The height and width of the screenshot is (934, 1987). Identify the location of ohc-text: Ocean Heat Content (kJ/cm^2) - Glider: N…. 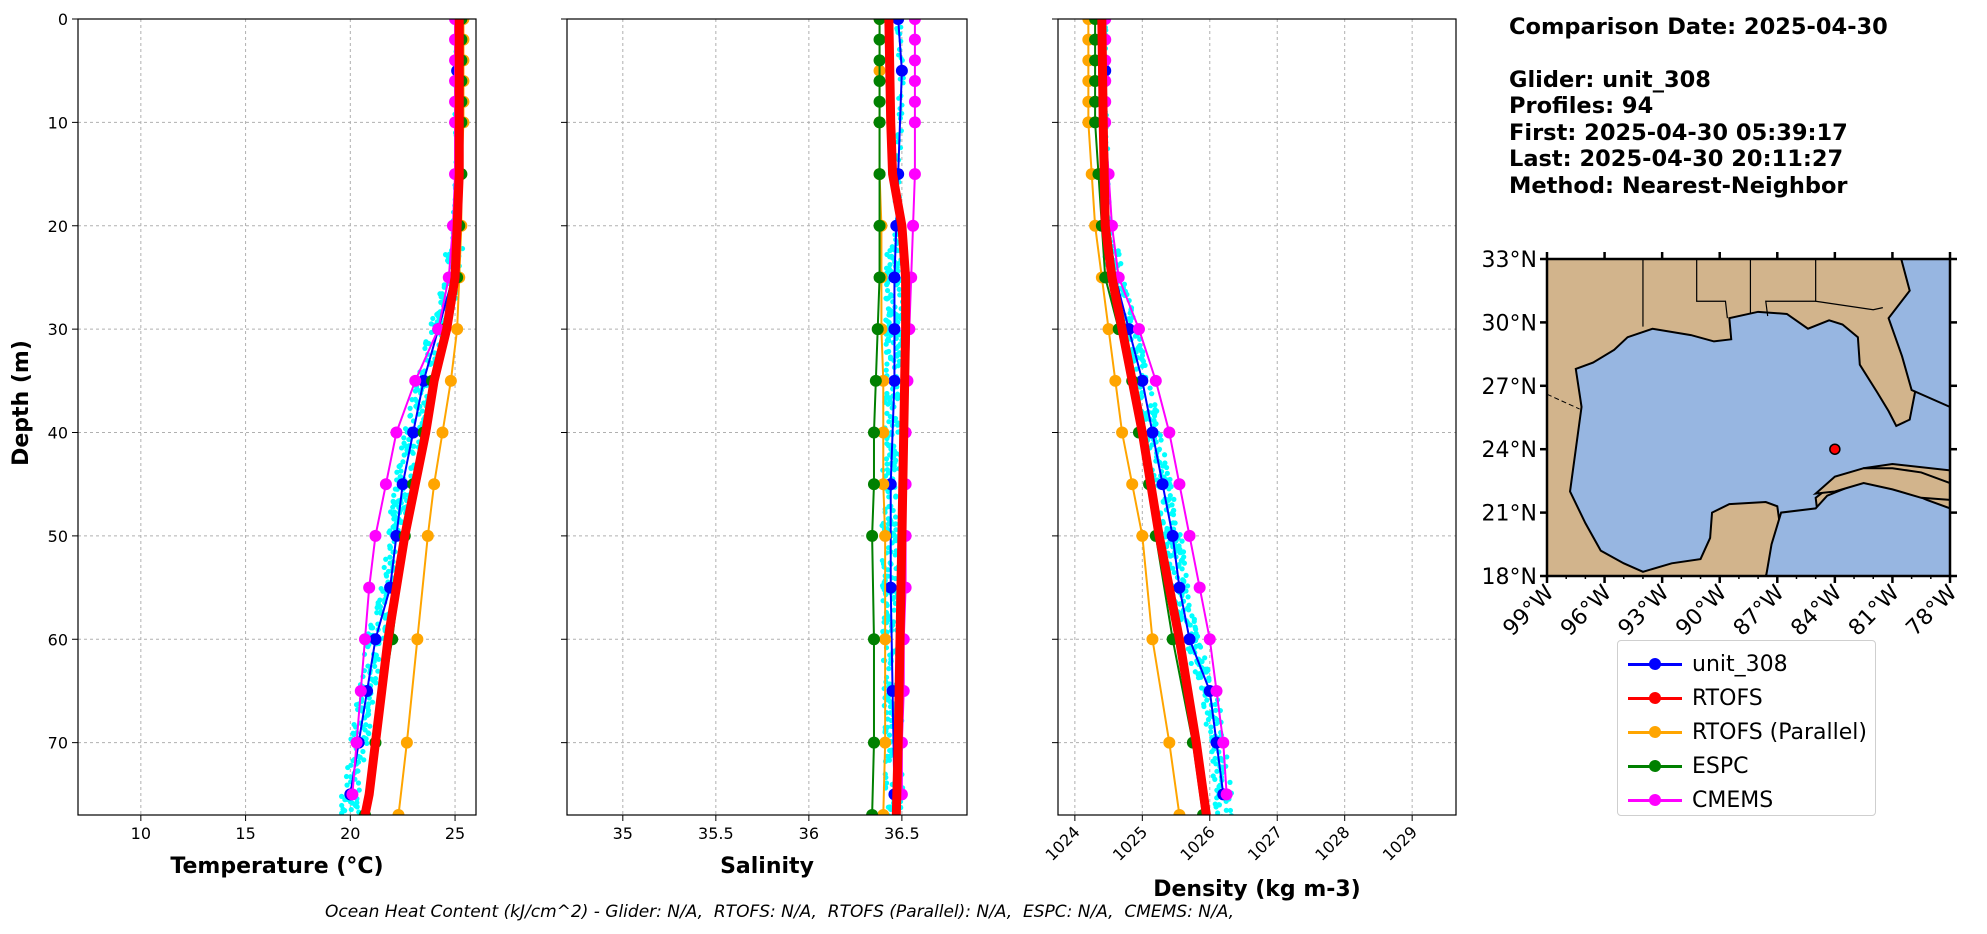
(780, 912).